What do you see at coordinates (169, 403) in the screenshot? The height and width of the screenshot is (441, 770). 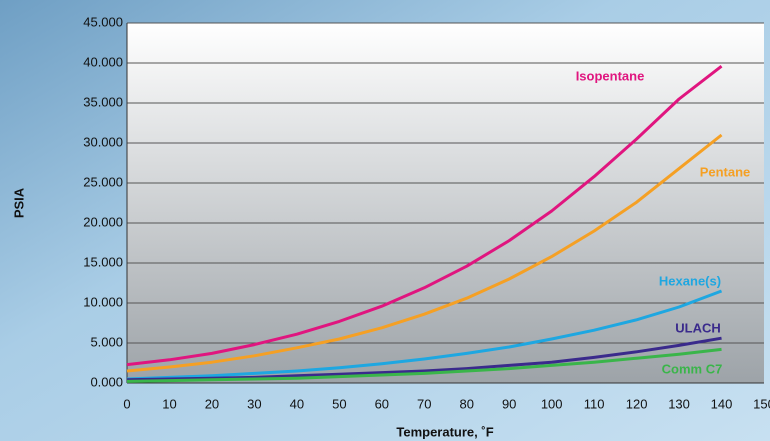 I see `x-tick-label: 10` at bounding box center [169, 403].